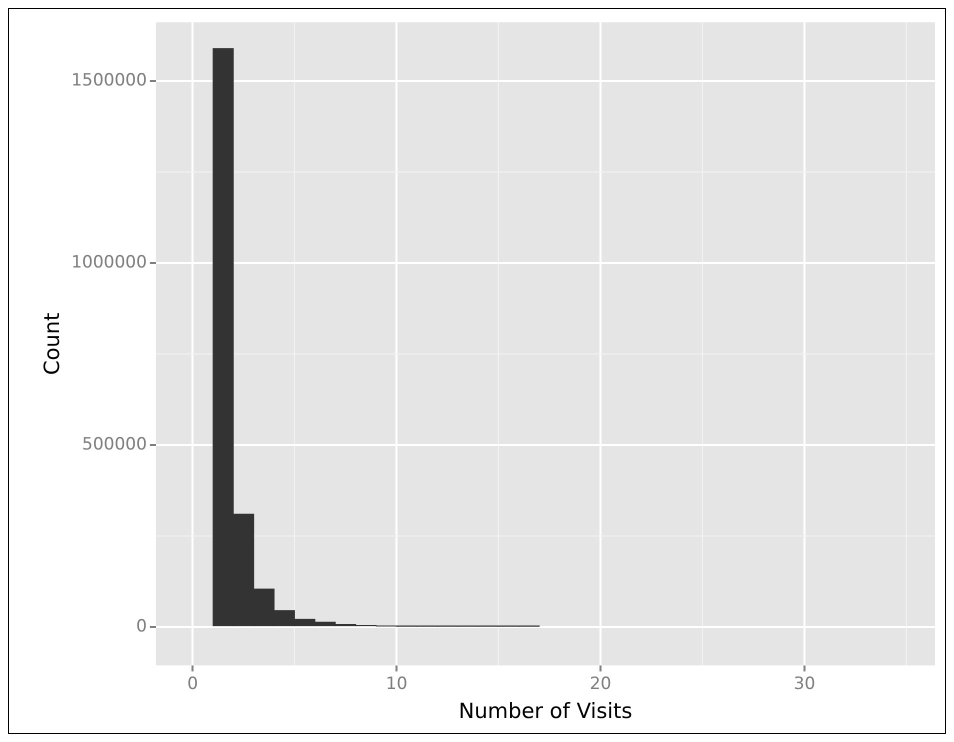 The image size is (954, 742). What do you see at coordinates (52, 343) in the screenshot?
I see `y-axis-title: Count` at bounding box center [52, 343].